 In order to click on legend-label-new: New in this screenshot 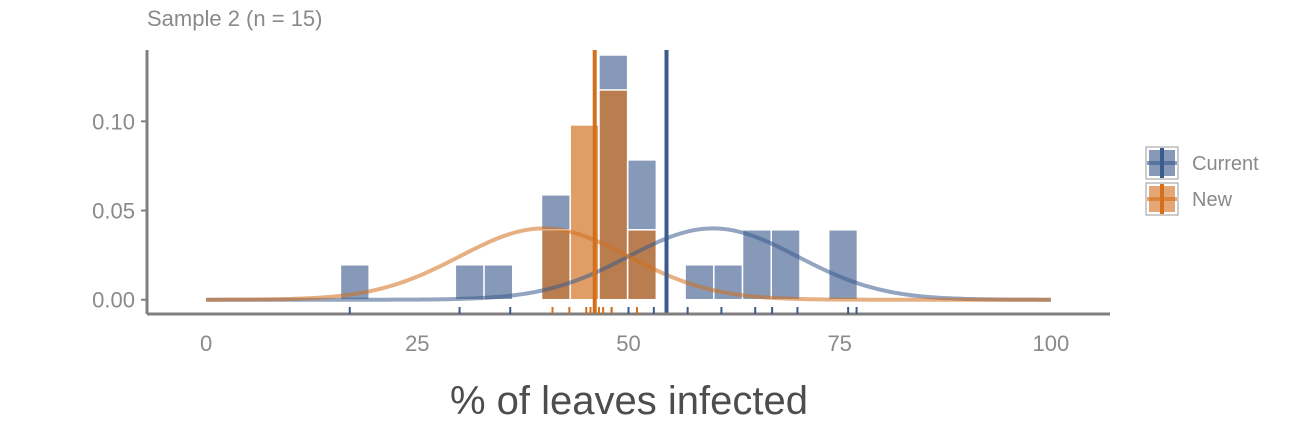, I will do `click(1212, 200)`.